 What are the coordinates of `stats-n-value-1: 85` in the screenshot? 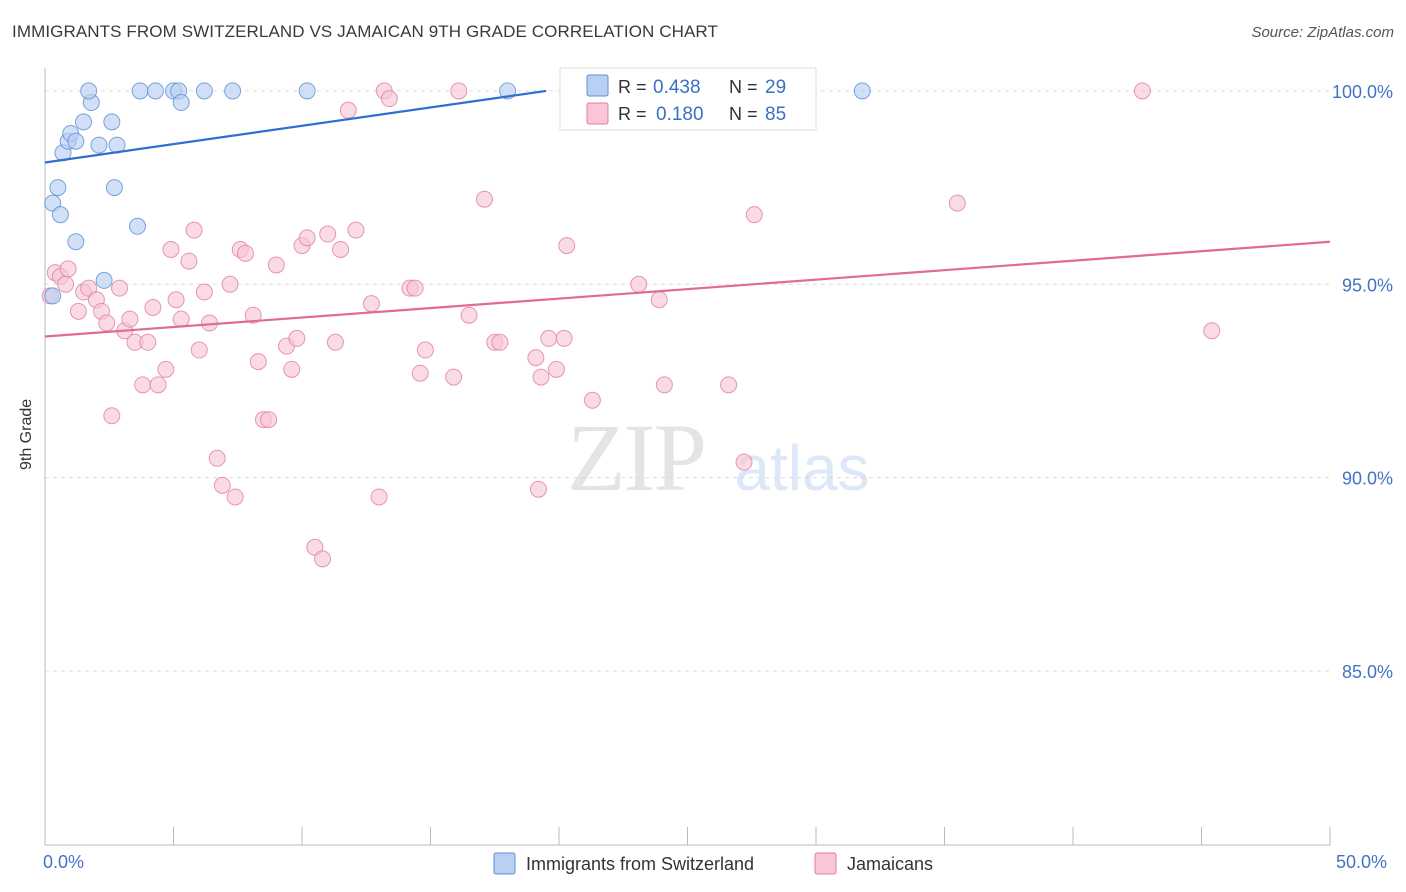 It's located at (775, 114).